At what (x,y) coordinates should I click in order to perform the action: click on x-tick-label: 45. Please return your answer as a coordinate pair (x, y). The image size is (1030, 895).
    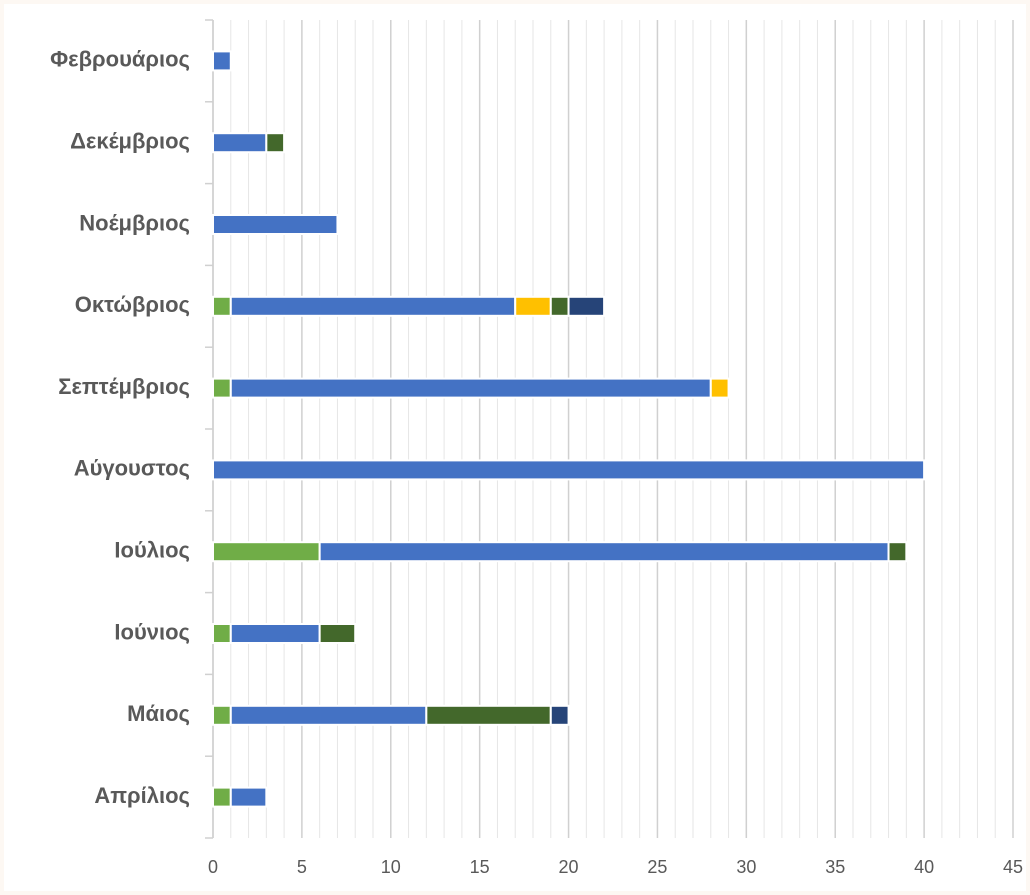
    Looking at the image, I should click on (1013, 867).